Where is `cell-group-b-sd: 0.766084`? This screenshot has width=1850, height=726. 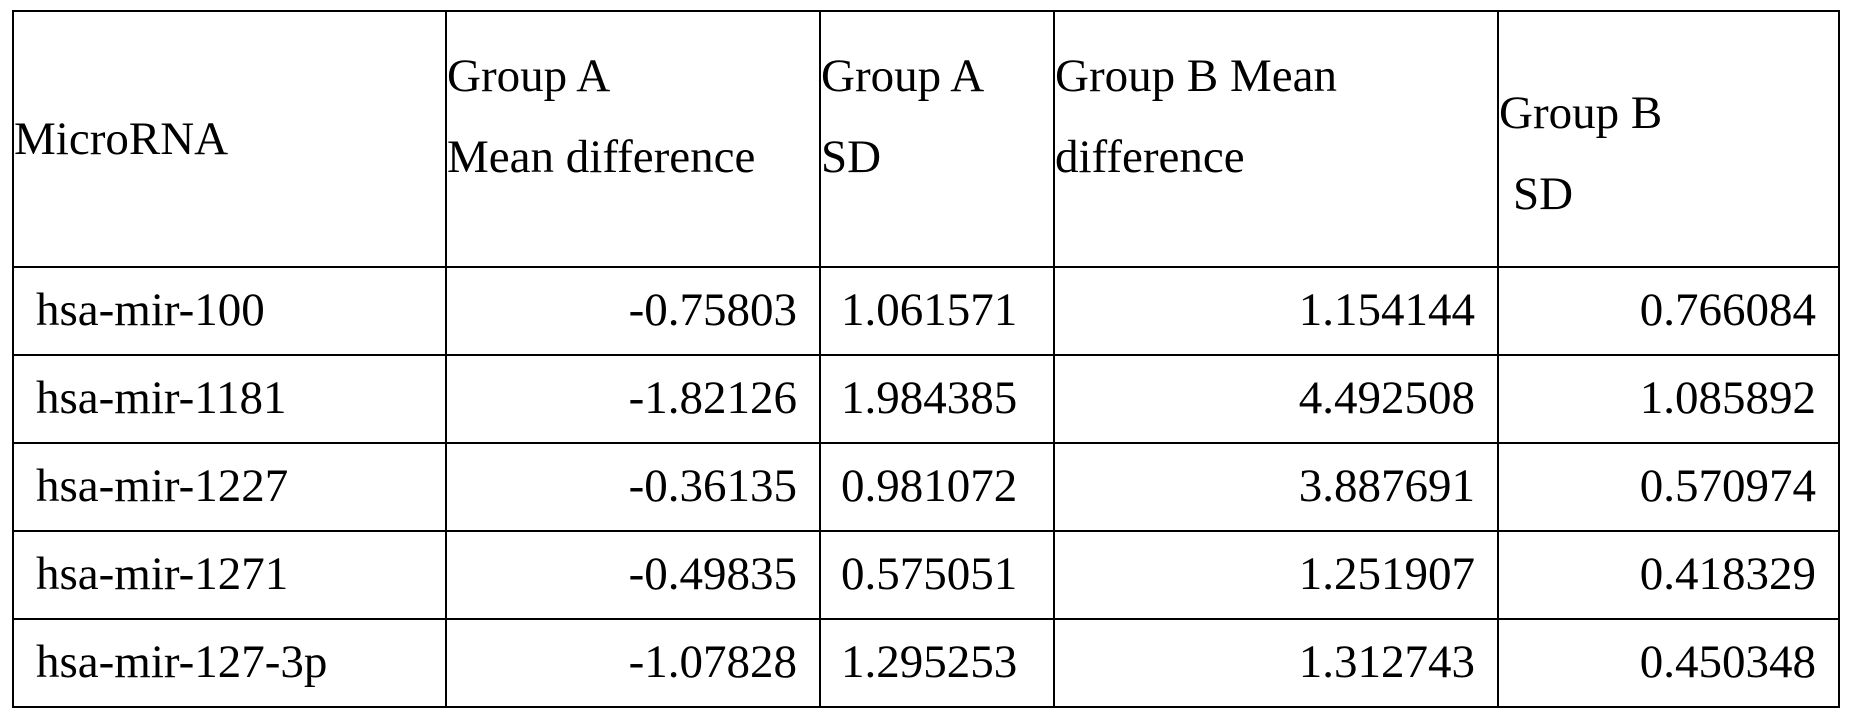
cell-group-b-sd: 0.766084 is located at coordinates (1668, 311).